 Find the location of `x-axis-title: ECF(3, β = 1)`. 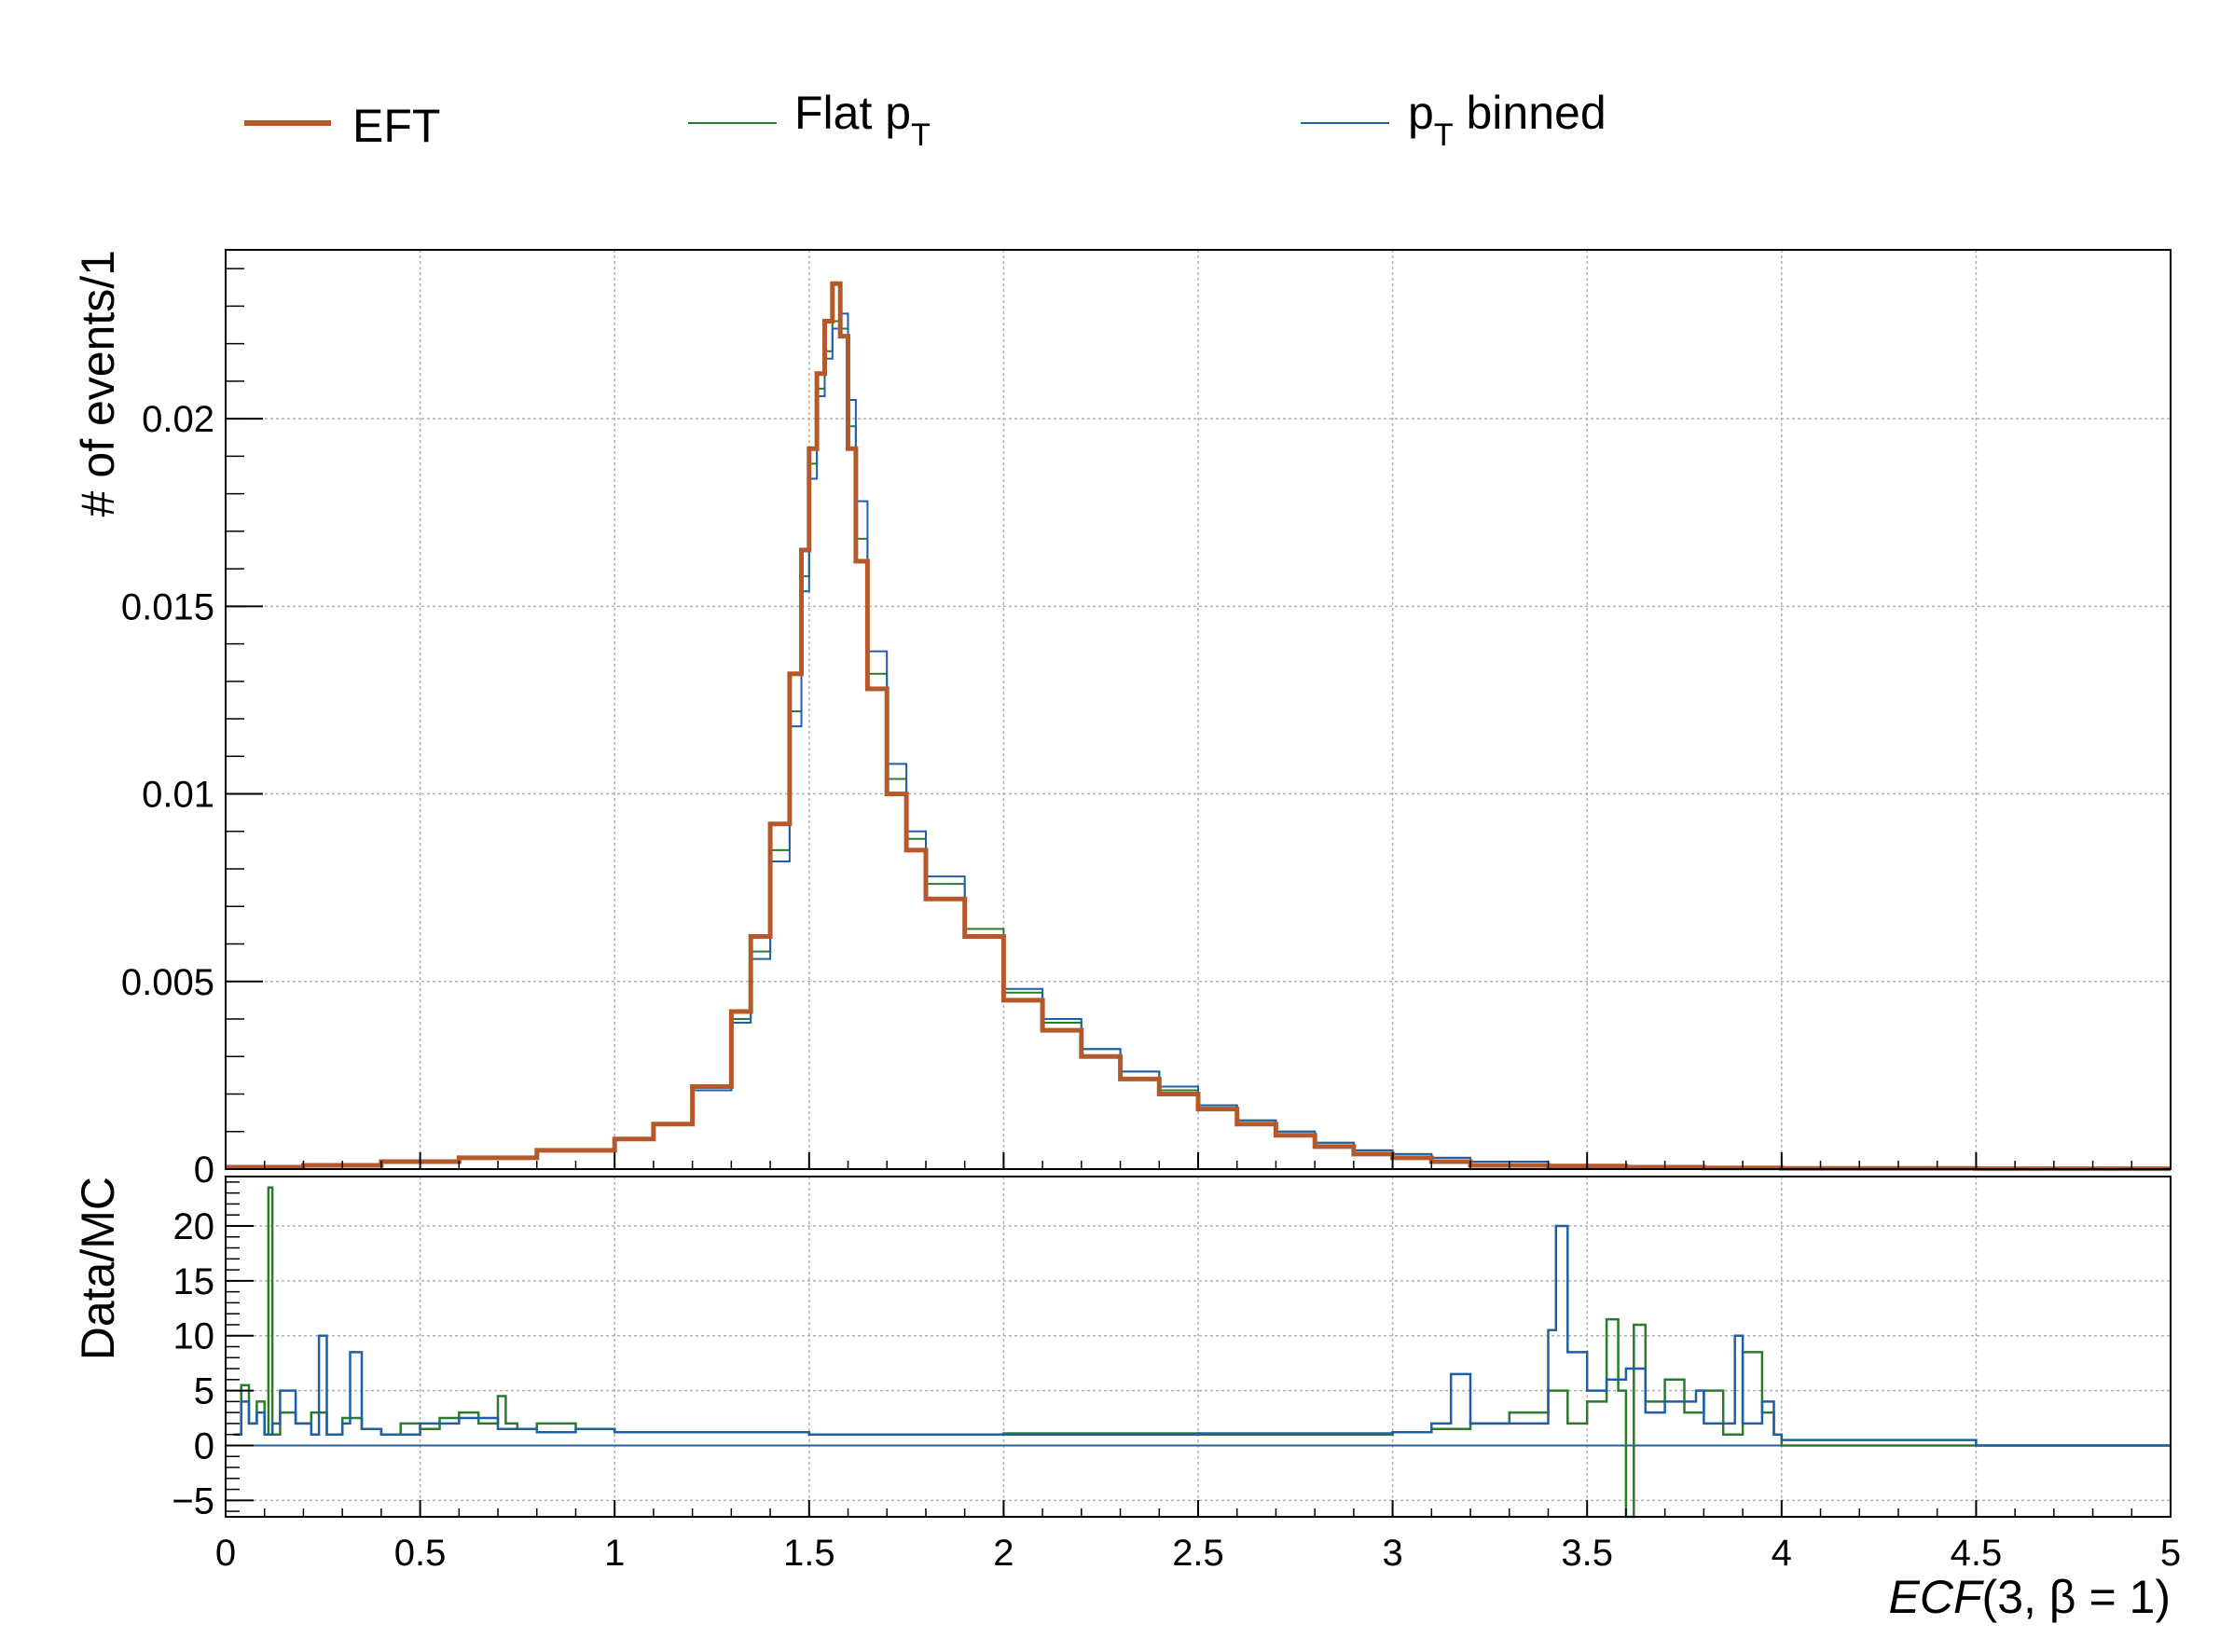

x-axis-title: ECF(3, β = 1) is located at coordinates (2030, 1597).